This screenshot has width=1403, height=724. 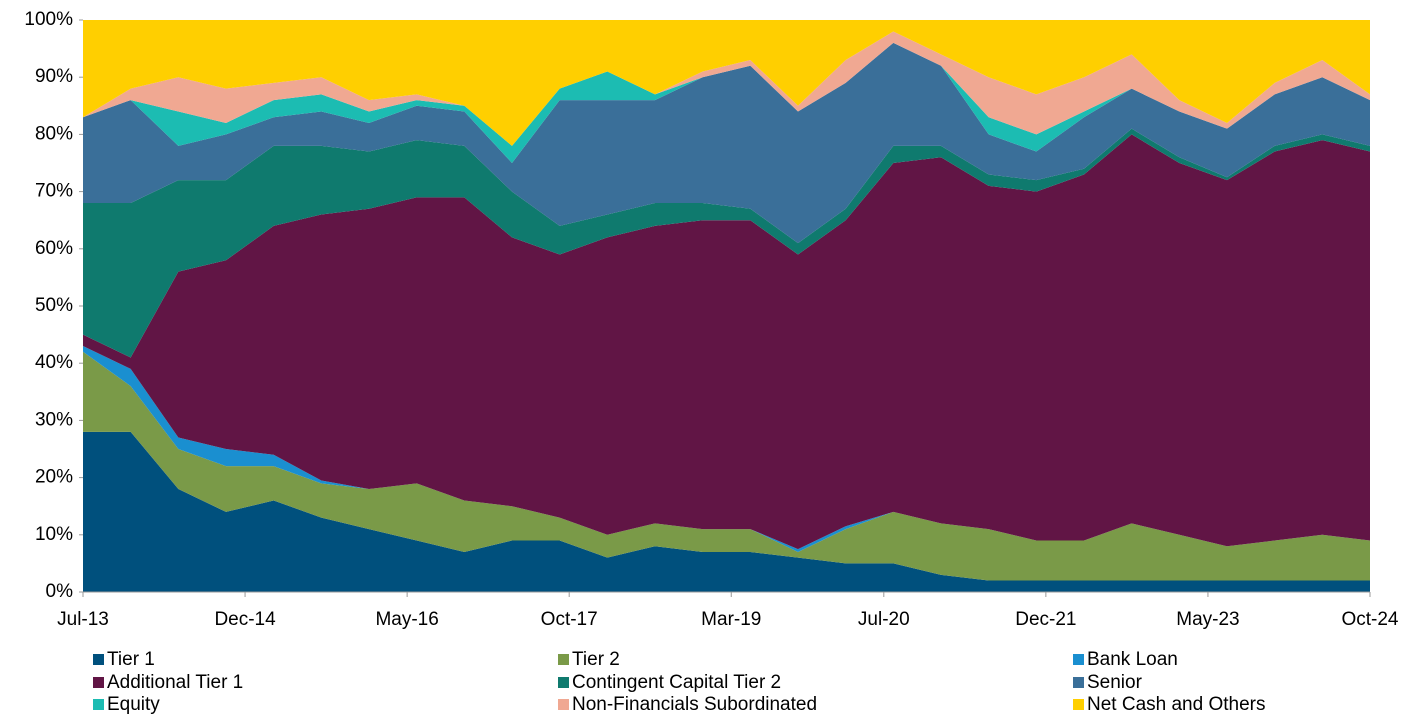 What do you see at coordinates (54, 76) in the screenshot?
I see `y-tick-label: 90%` at bounding box center [54, 76].